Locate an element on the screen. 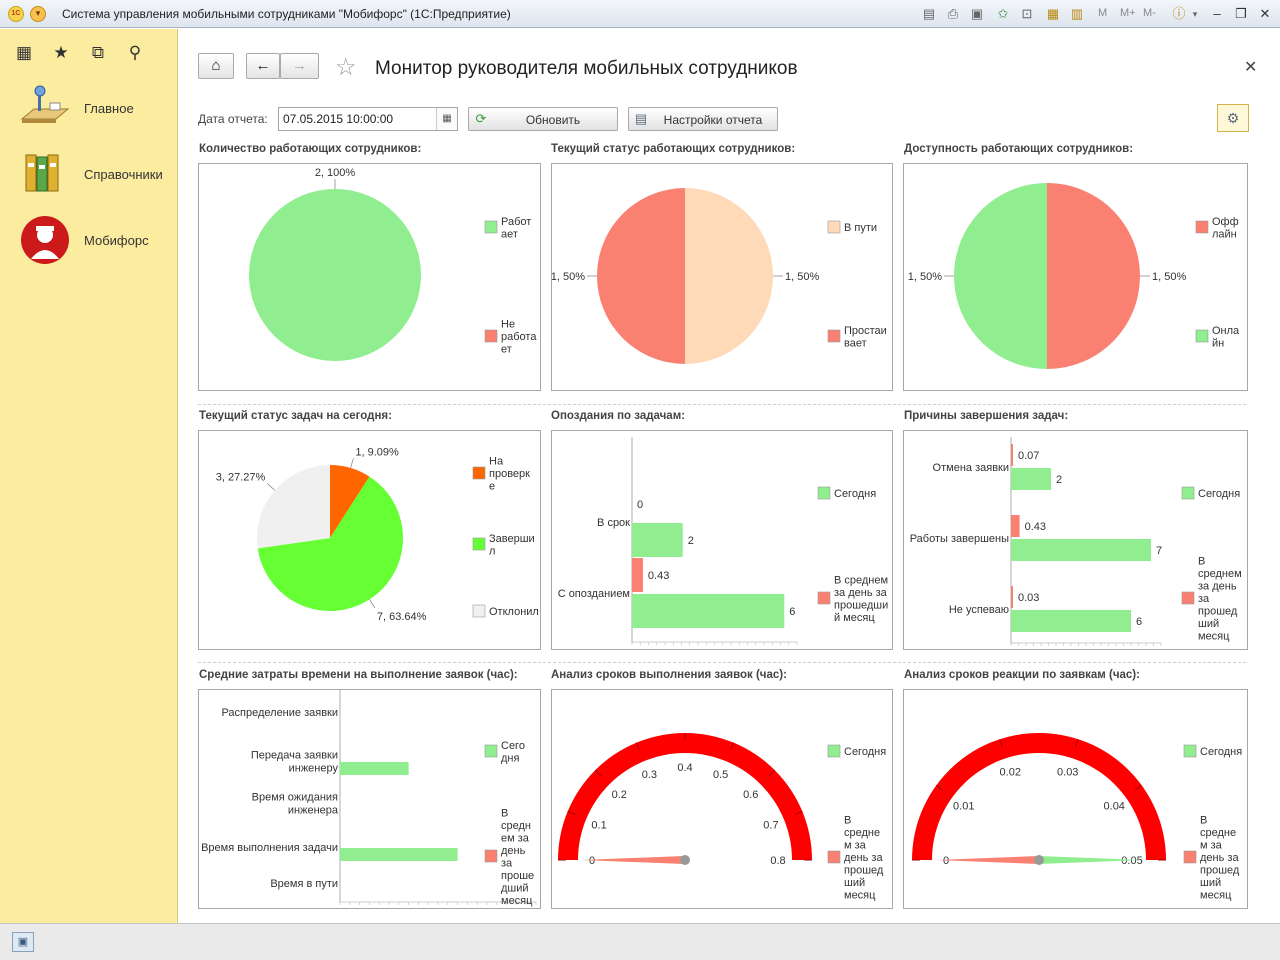  report-date-input is located at coordinates (368, 119).